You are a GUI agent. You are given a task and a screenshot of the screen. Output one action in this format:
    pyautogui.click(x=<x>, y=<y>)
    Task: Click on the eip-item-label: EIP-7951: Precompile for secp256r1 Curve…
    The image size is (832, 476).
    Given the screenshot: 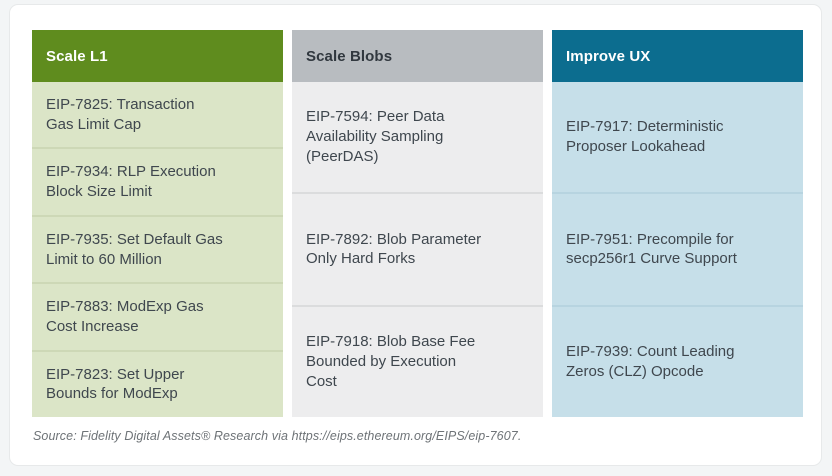 What is the action you would take?
    pyautogui.click(x=651, y=249)
    